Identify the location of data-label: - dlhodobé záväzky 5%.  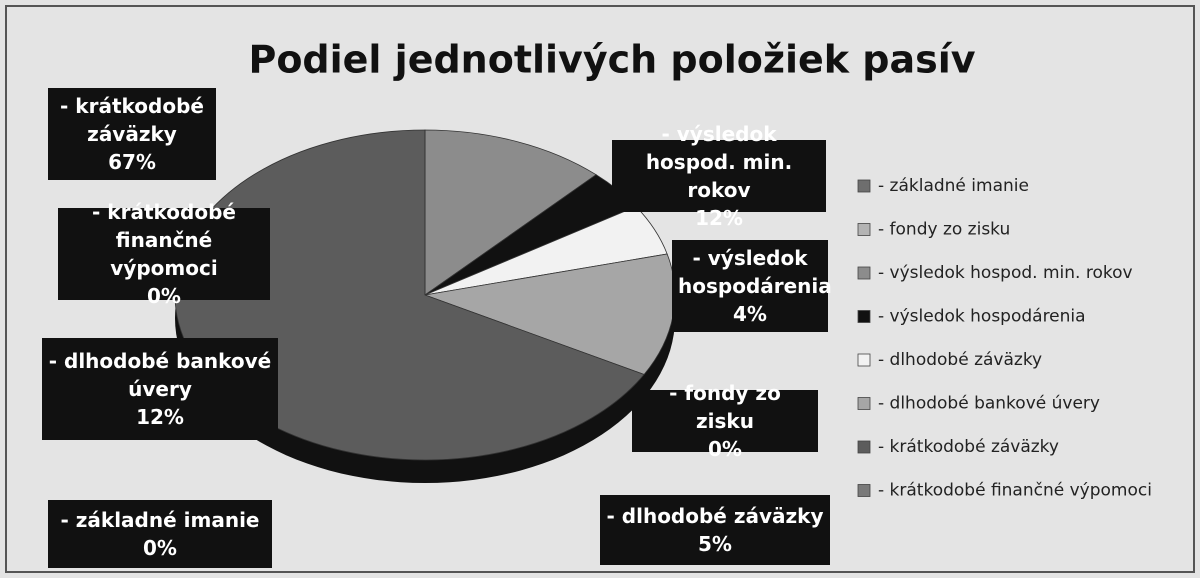
(715, 530).